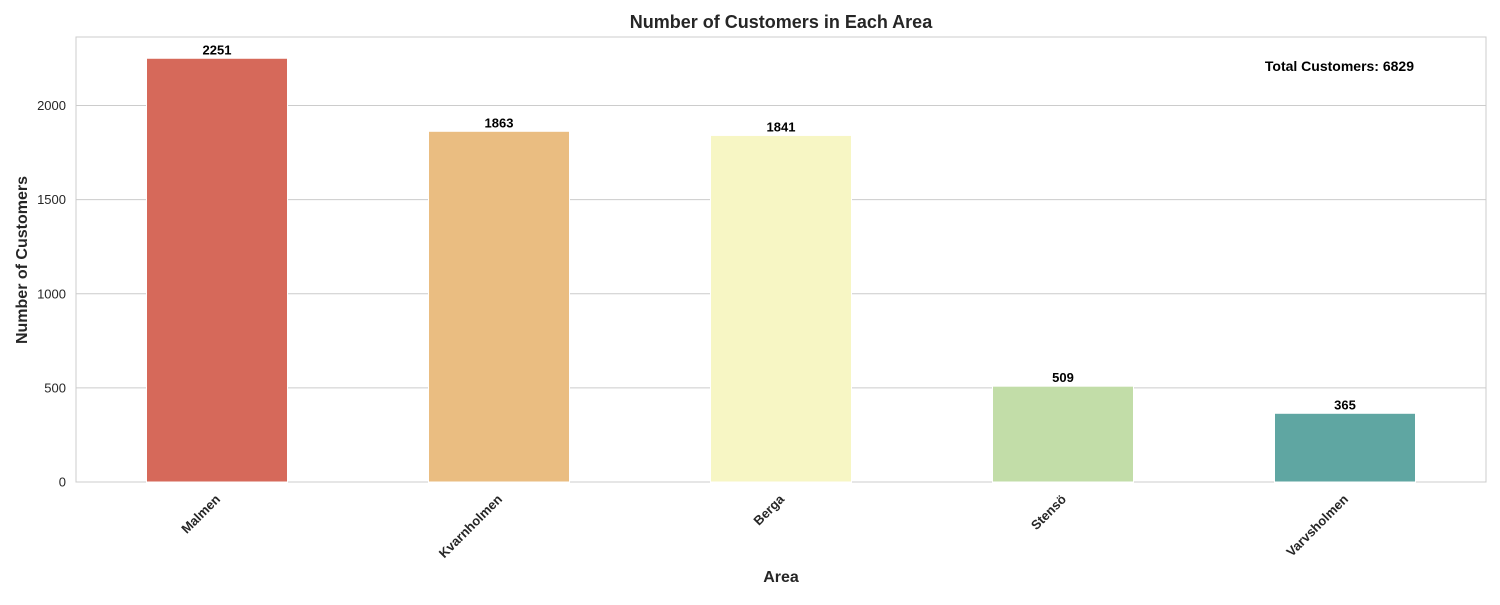  What do you see at coordinates (499, 122) in the screenshot?
I see `bar-value-label: 1863` at bounding box center [499, 122].